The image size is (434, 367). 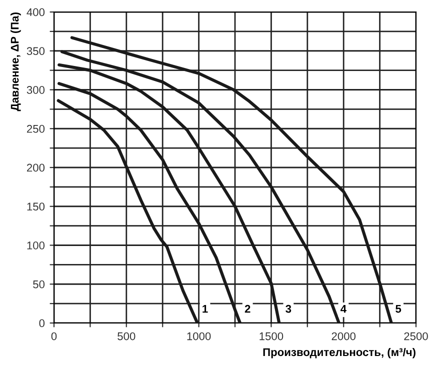 I want to click on x-tick-label: 1500, so click(x=272, y=336).